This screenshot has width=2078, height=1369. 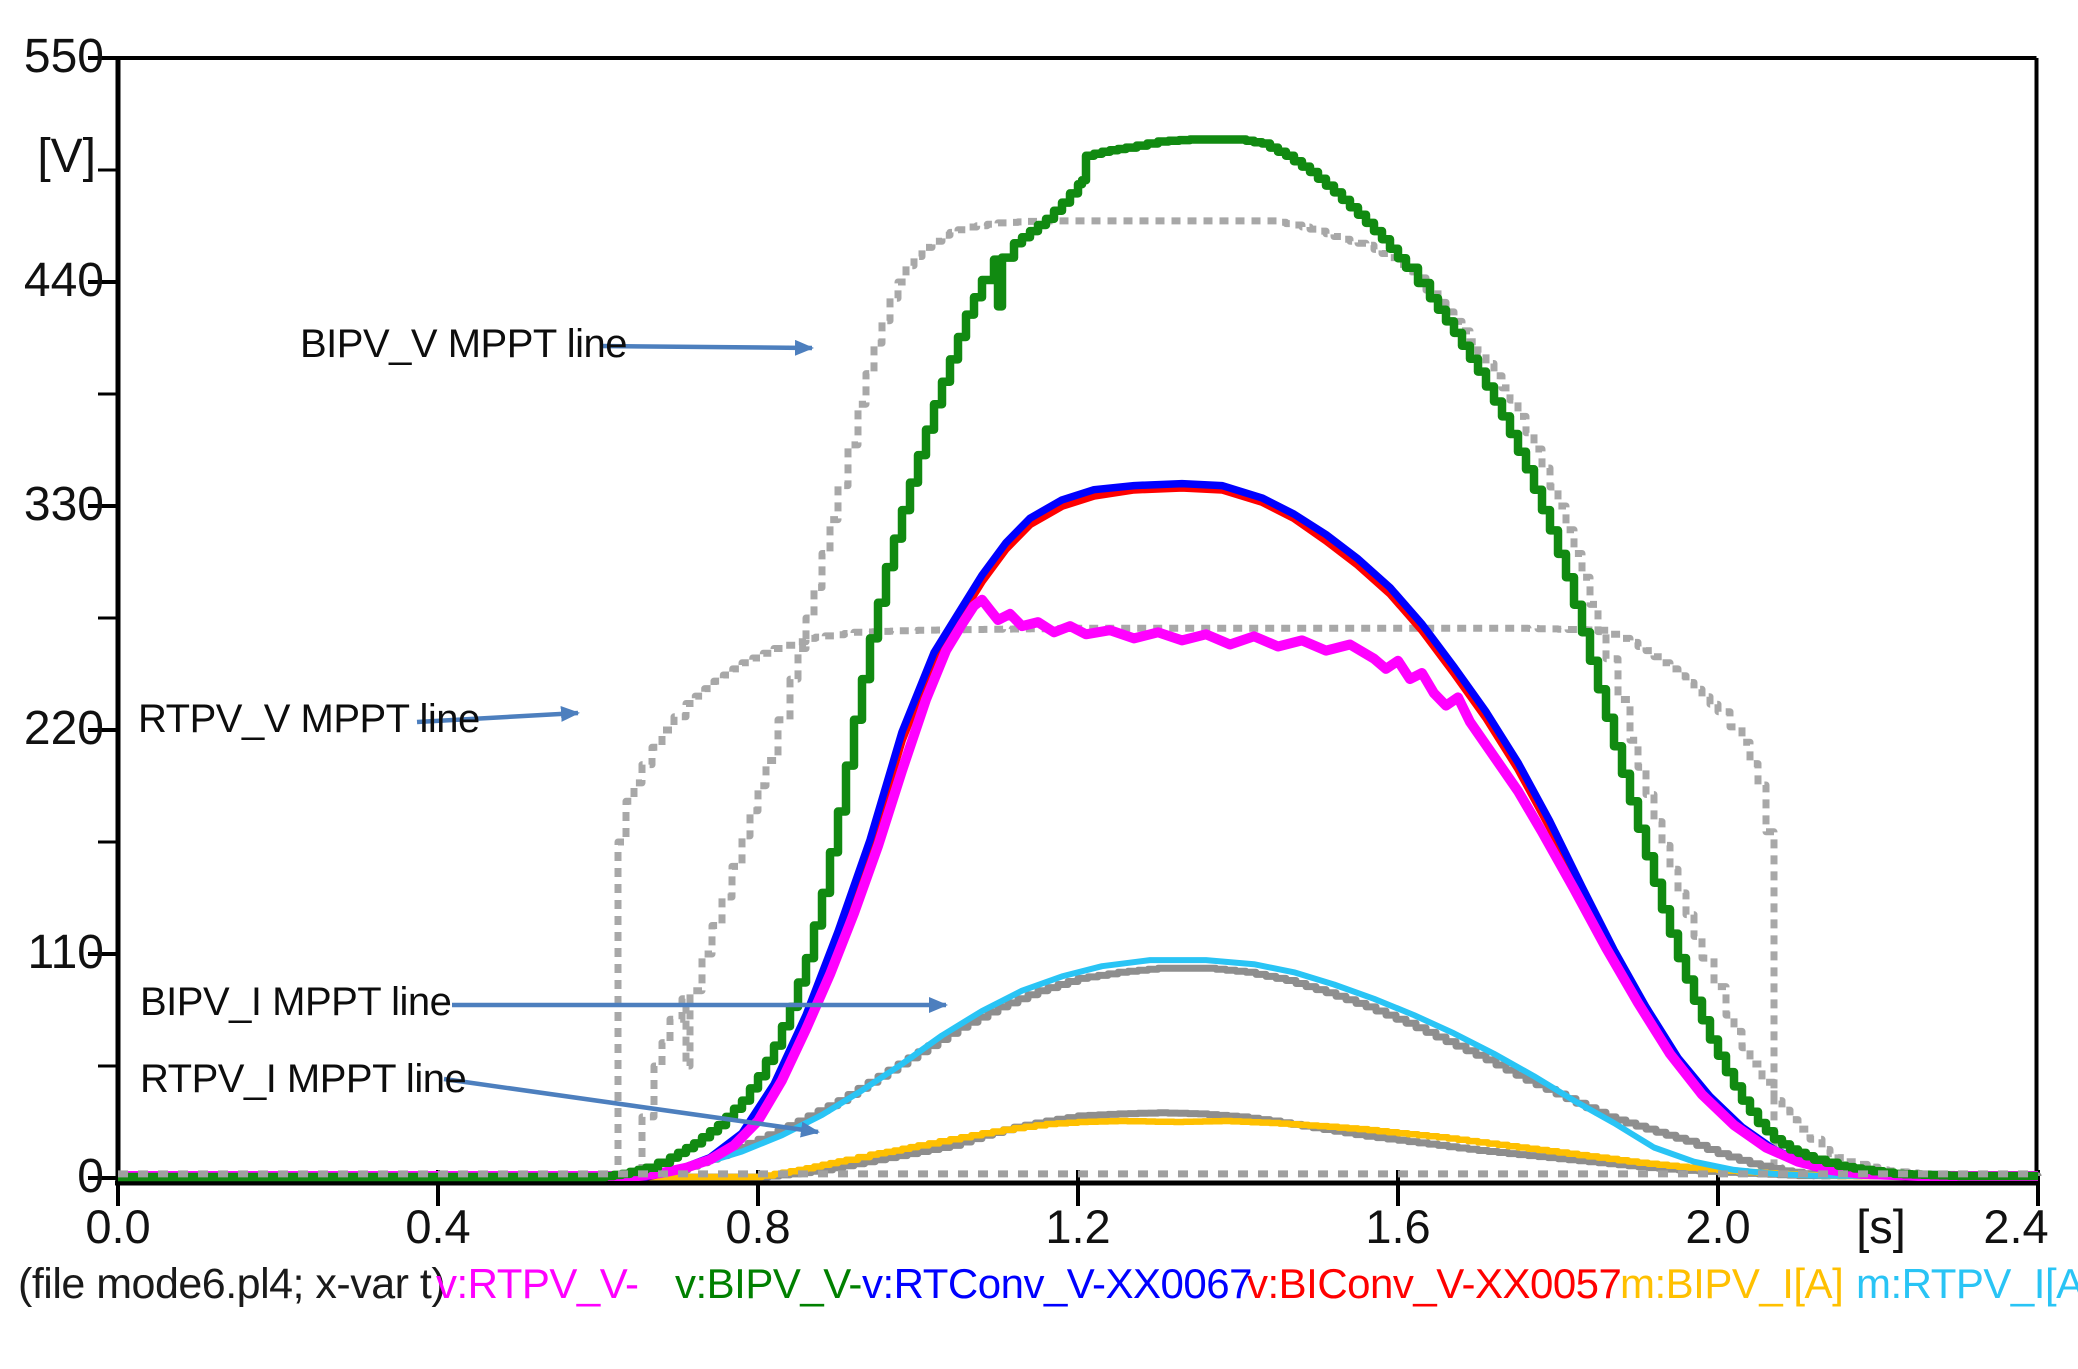 I want to click on x-tick-label-0.4: 0.4, so click(x=438, y=1226).